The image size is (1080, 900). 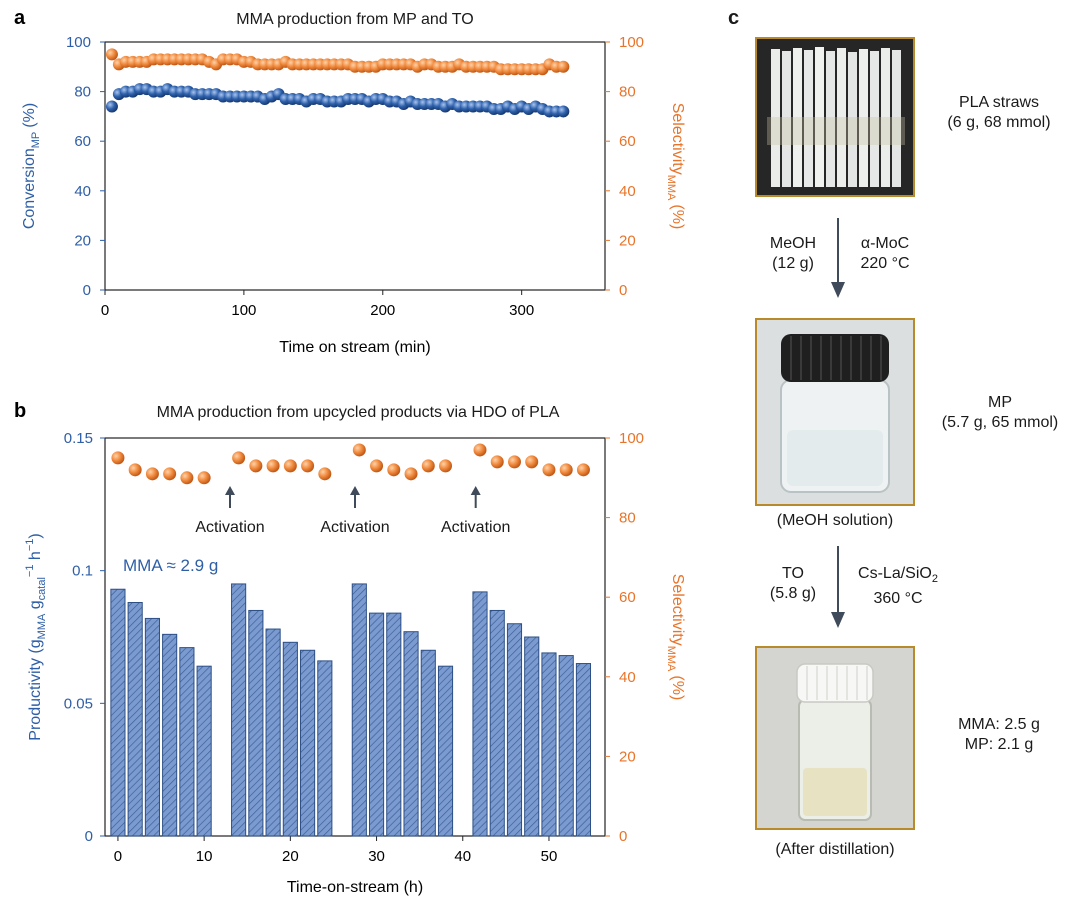 I want to click on panel-b-letter: b, so click(x=20, y=411).